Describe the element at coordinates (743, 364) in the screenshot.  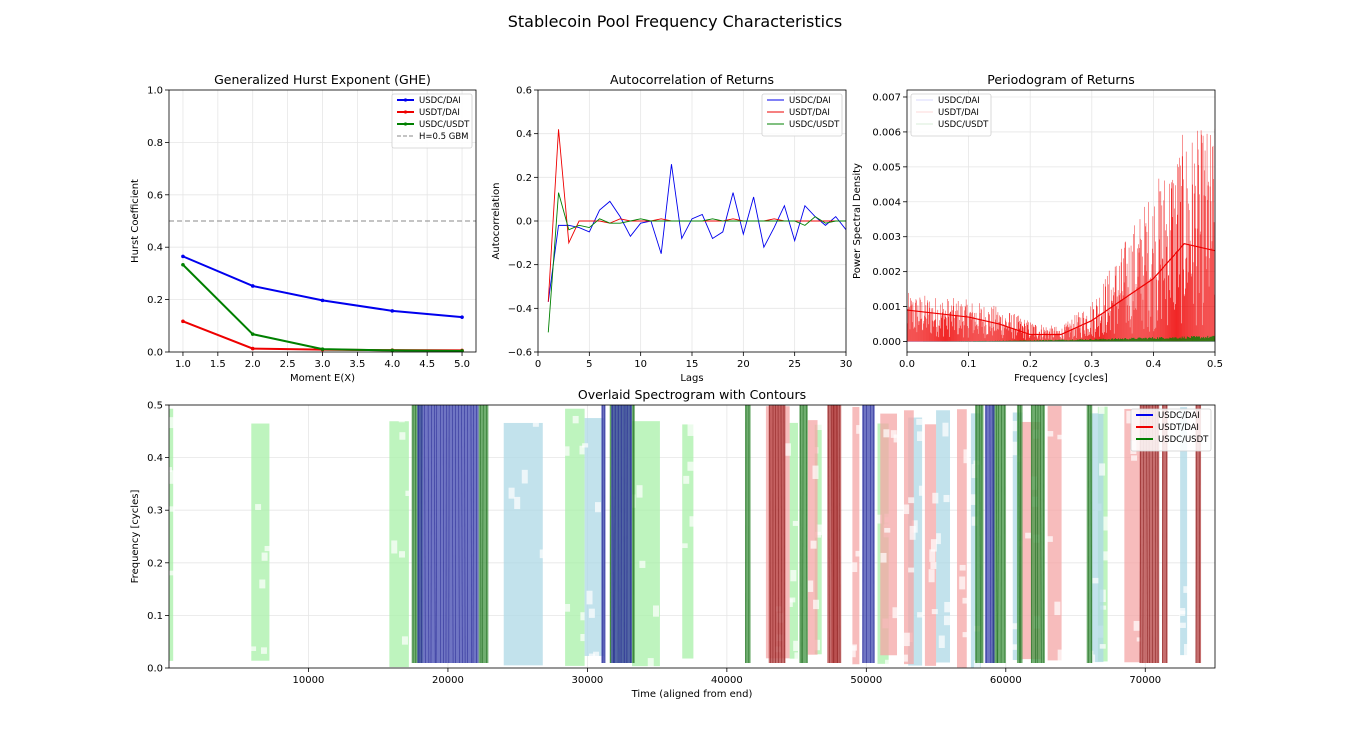
I see `x-tick-label: 20` at that location.